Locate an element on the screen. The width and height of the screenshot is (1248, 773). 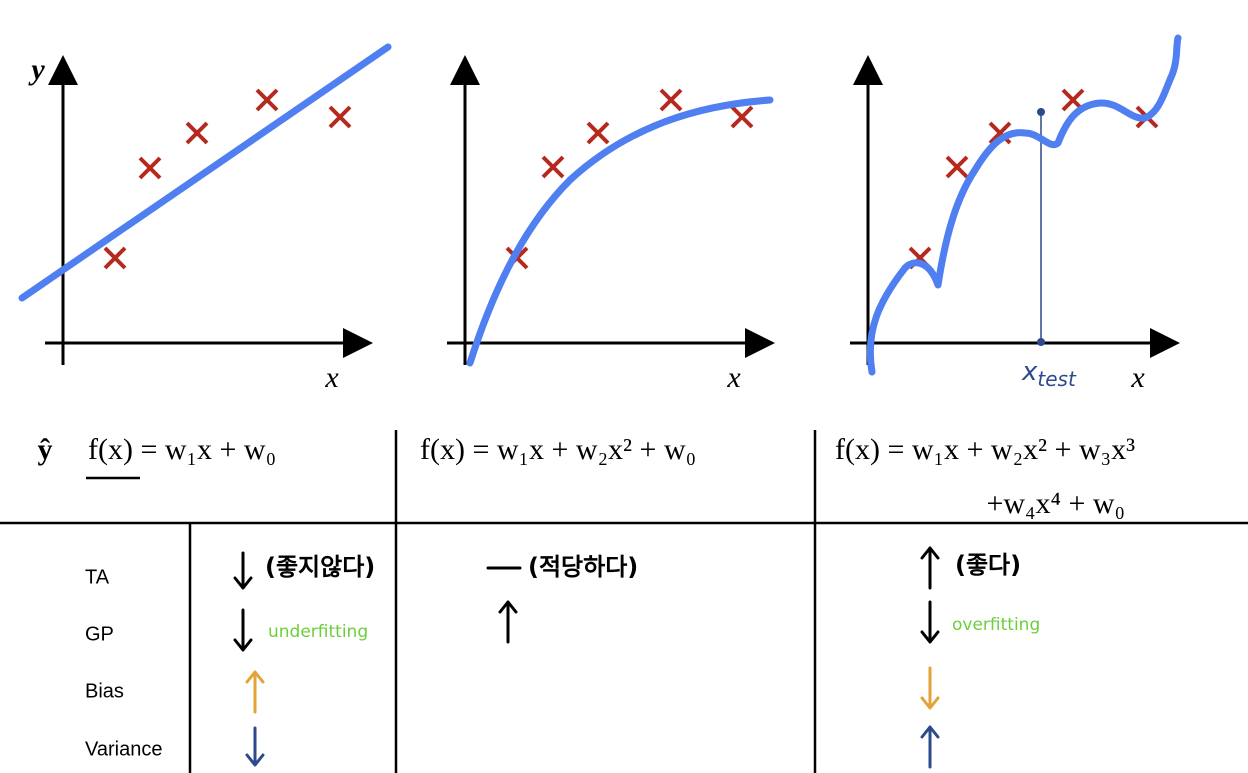
formula: f(x) = w₁x + w₂x² + w₀ is located at coordinates (558, 449).